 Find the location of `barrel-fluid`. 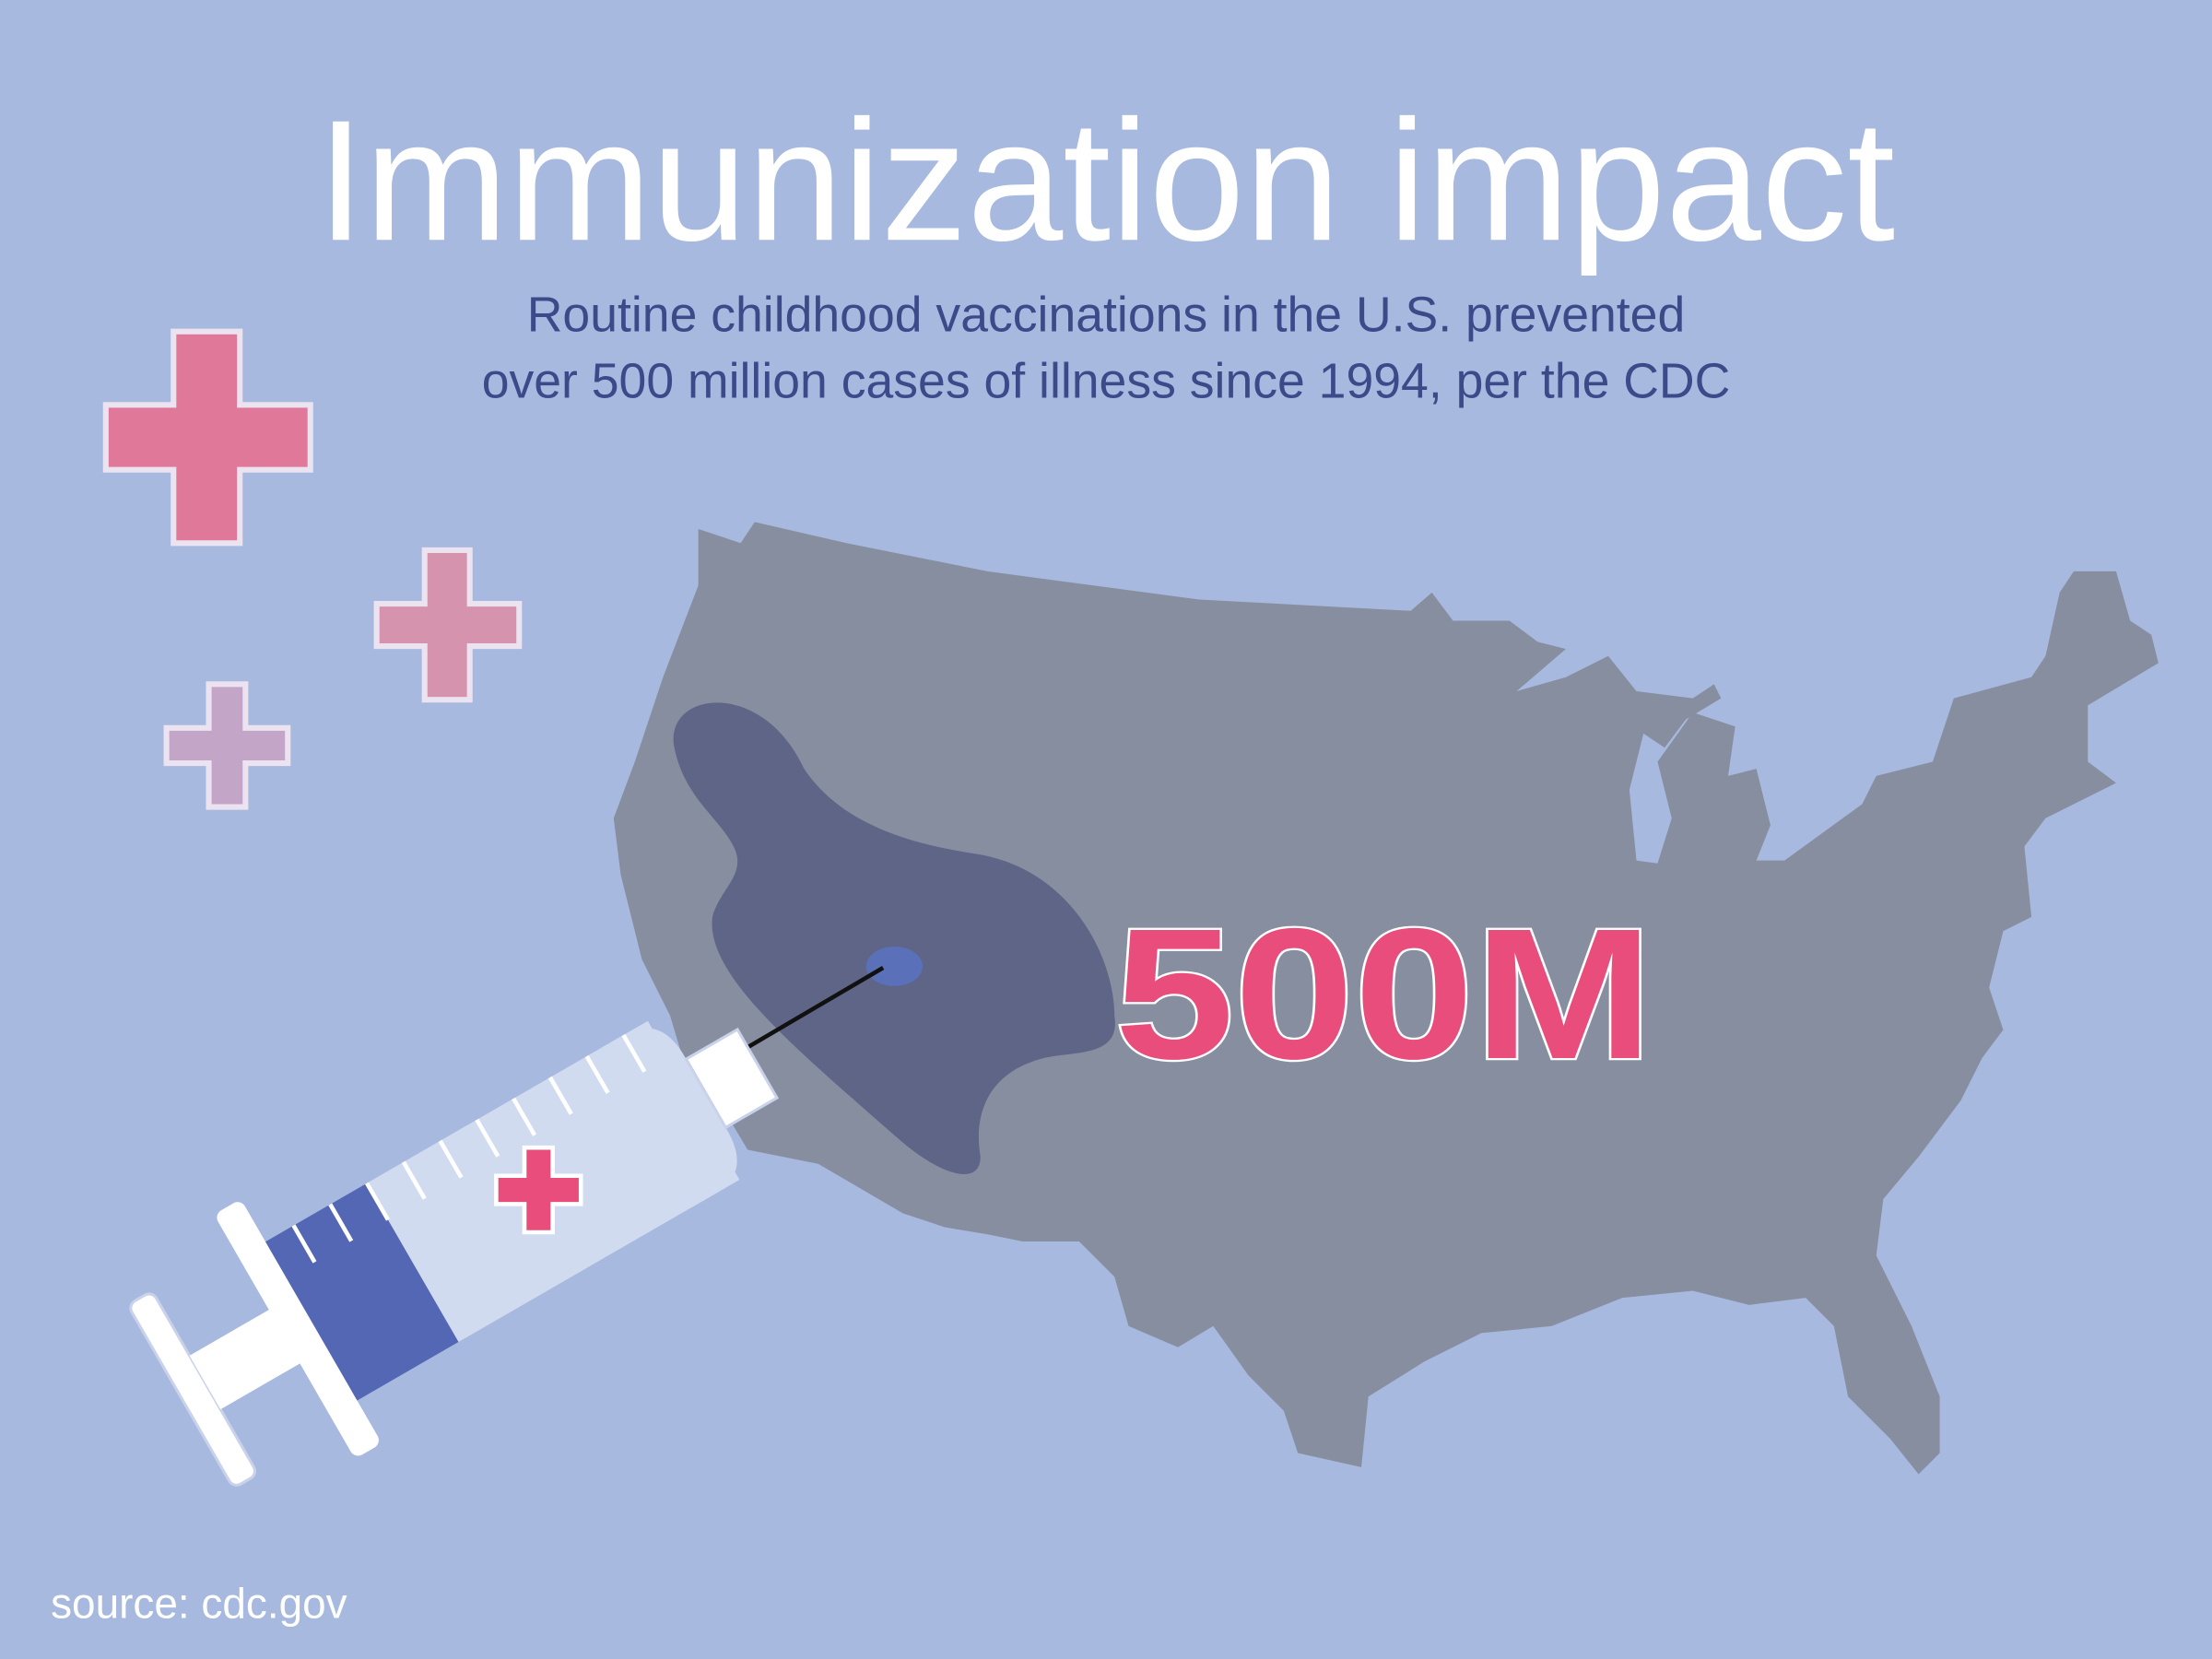

barrel-fluid is located at coordinates (361, 1292).